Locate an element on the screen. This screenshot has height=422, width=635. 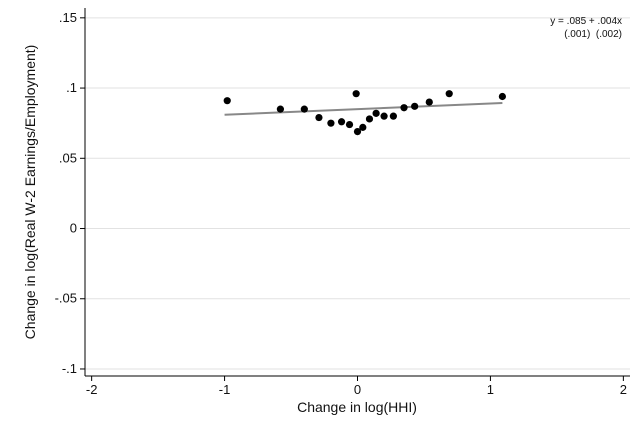
x-tick-label: -1 is located at coordinates (225, 389).